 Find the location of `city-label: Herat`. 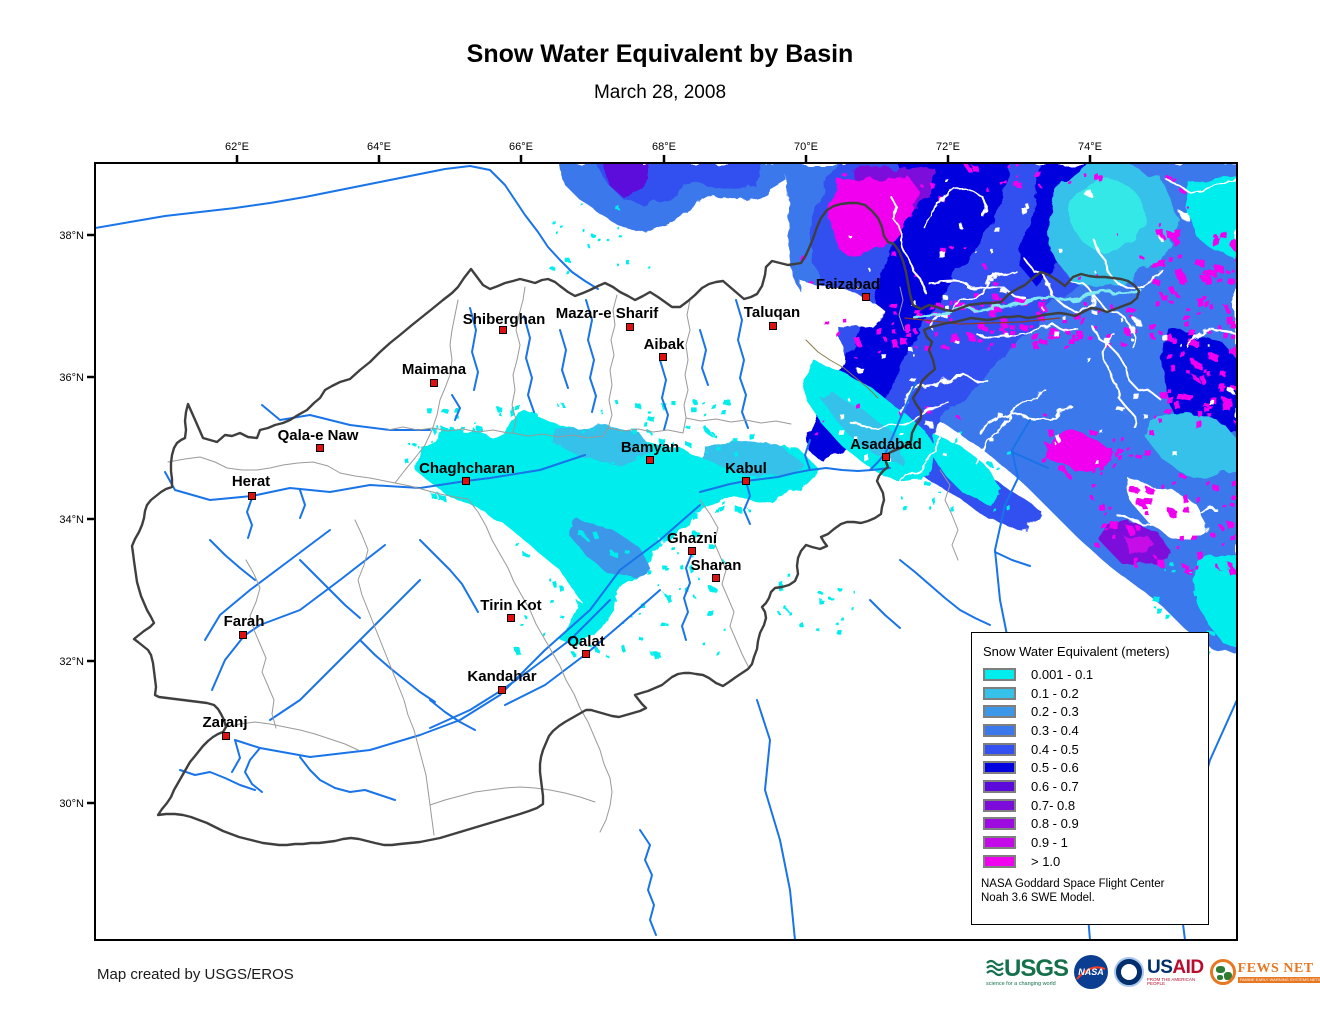

city-label: Herat is located at coordinates (251, 481).